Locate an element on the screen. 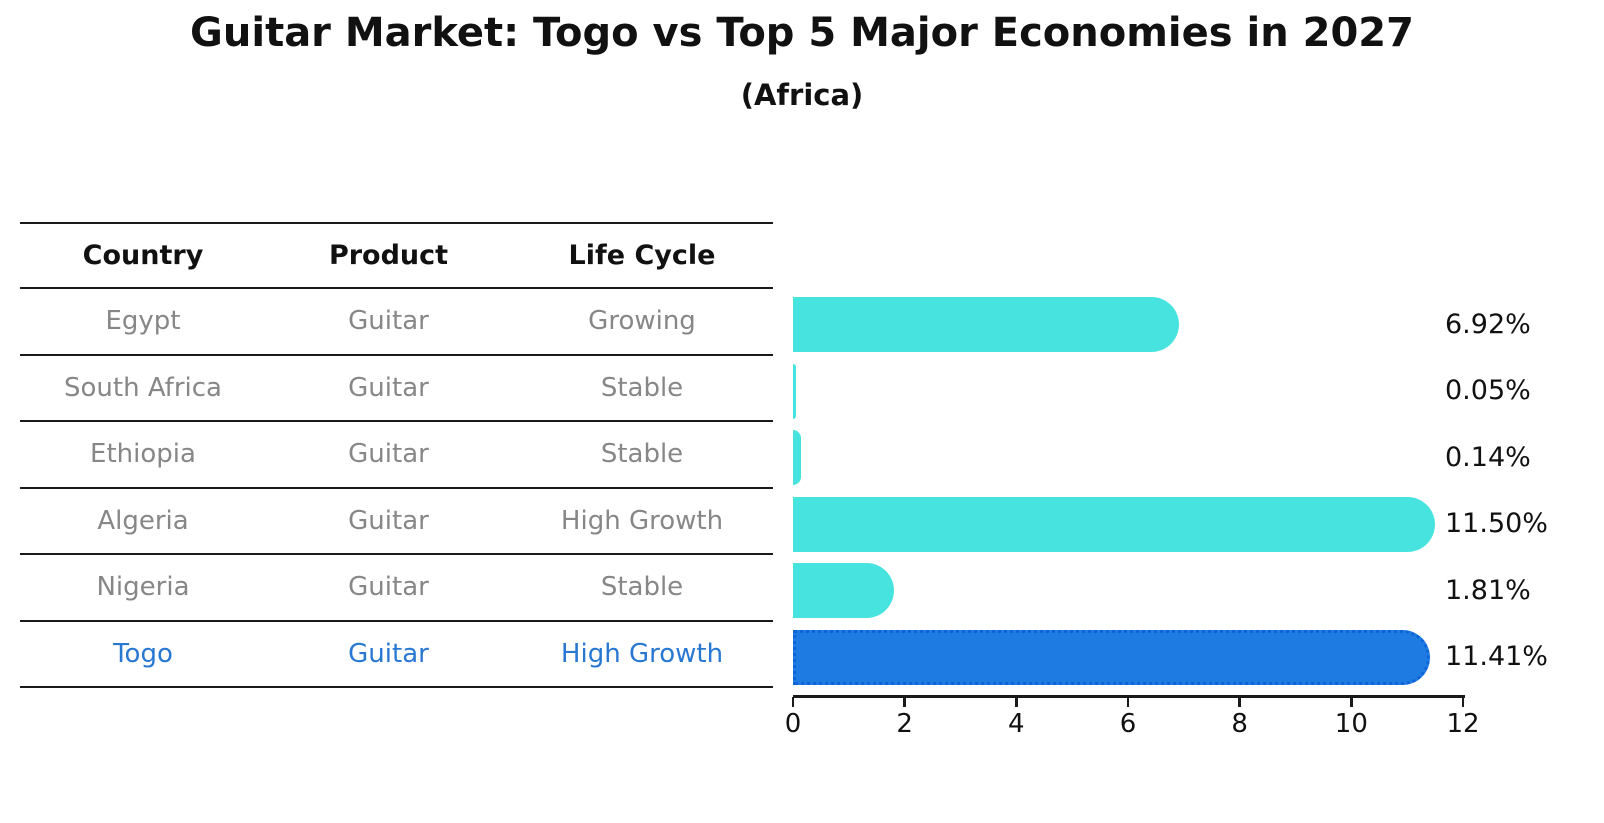 Image resolution: width=1604 pixels, height=823 pixels. cell-country: Ethiopia is located at coordinates (143, 454).